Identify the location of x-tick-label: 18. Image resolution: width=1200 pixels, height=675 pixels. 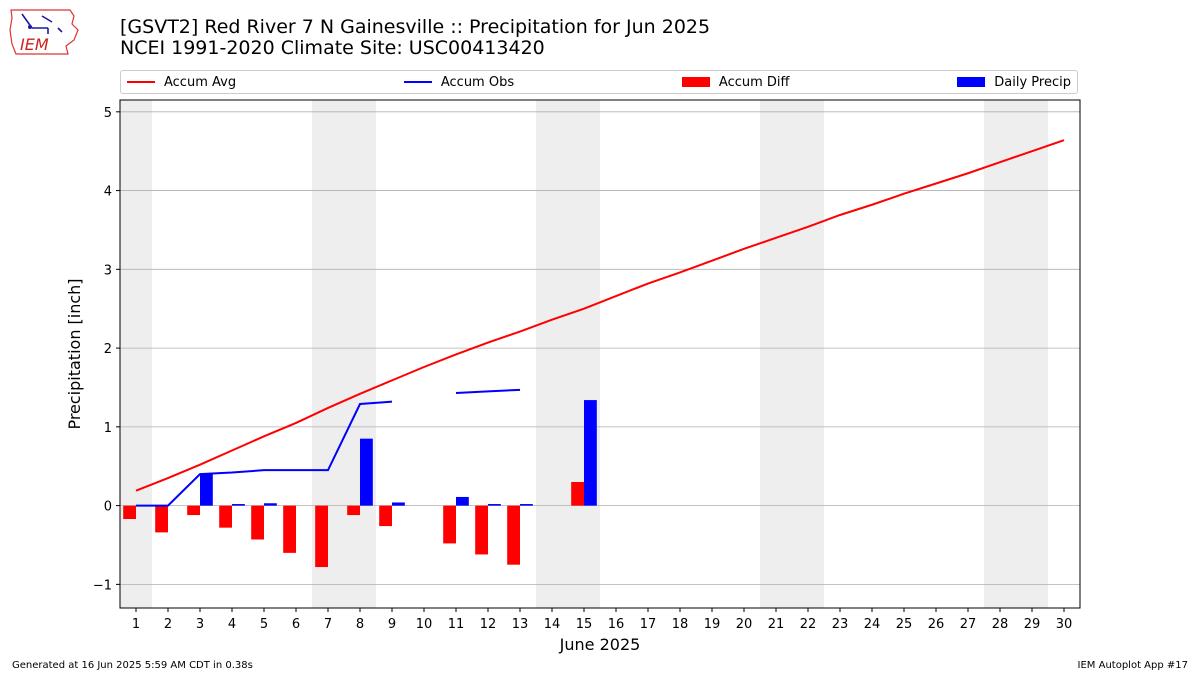
(680, 624).